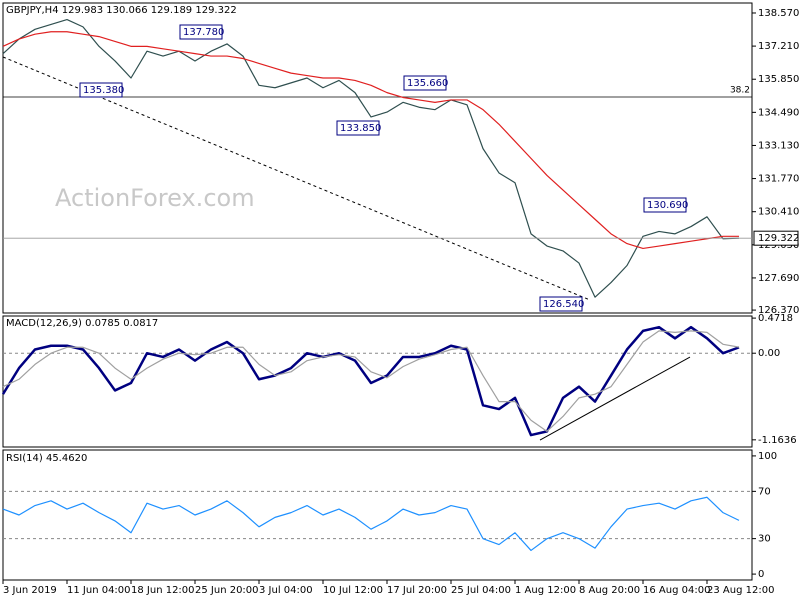  What do you see at coordinates (46, 458) in the screenshot?
I see `rsi-title: RSI(14) 45.4620` at bounding box center [46, 458].